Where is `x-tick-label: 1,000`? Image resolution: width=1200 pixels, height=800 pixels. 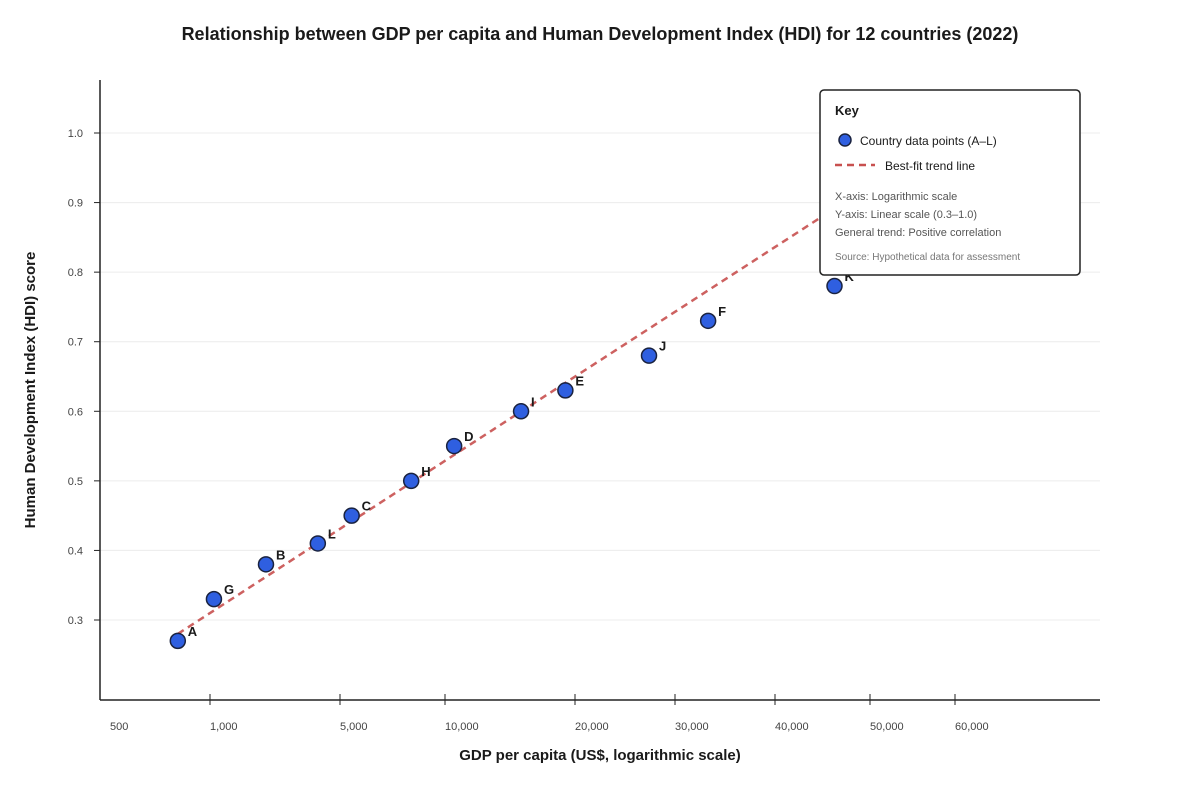 x-tick-label: 1,000 is located at coordinates (224, 727).